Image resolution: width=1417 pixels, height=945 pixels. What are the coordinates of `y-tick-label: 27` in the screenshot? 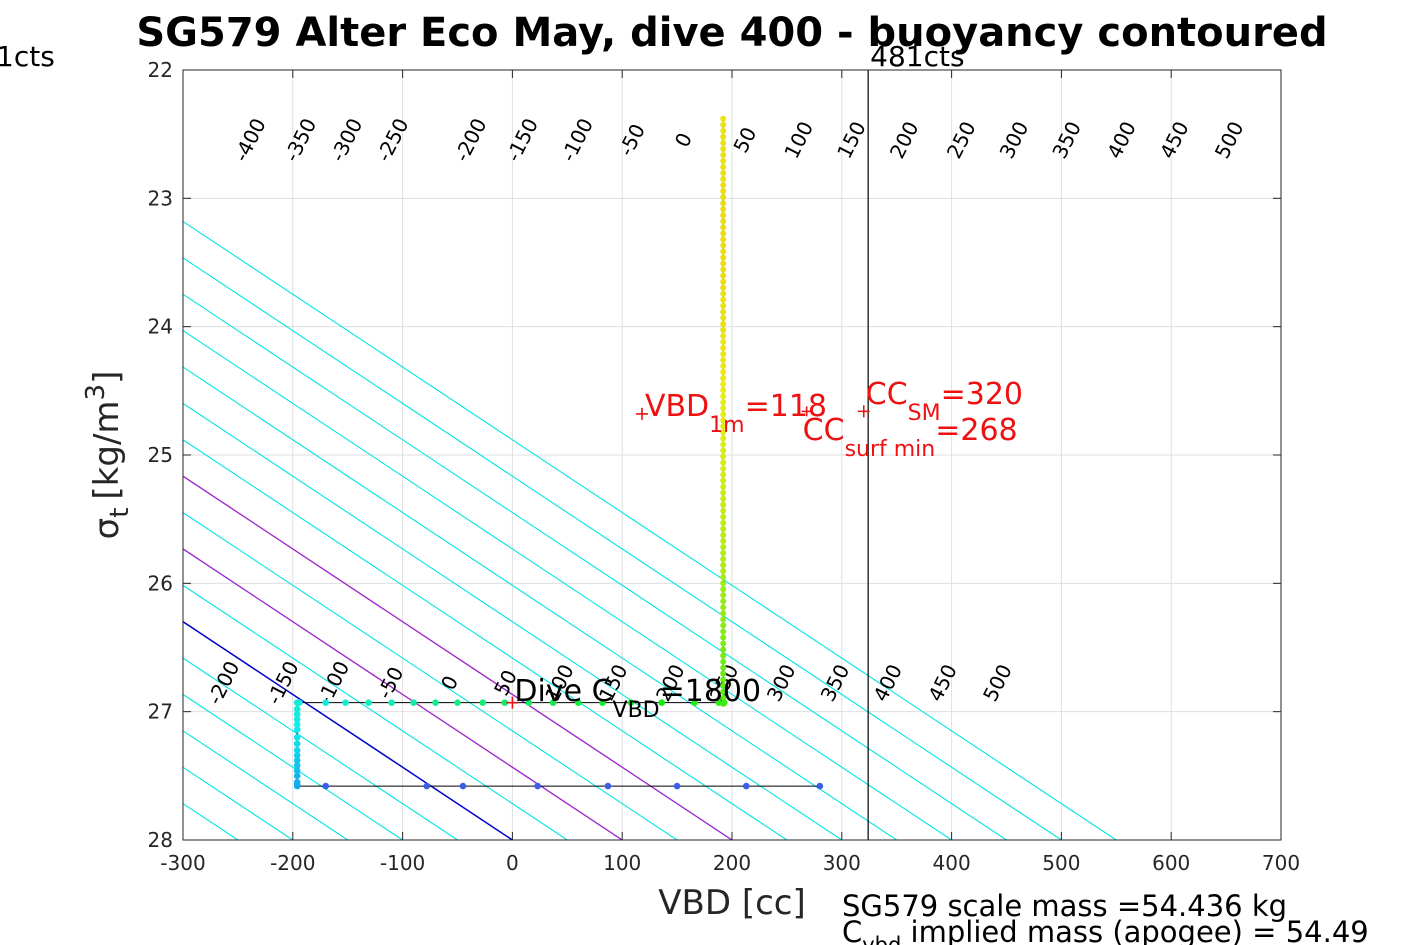 It's located at (160, 712).